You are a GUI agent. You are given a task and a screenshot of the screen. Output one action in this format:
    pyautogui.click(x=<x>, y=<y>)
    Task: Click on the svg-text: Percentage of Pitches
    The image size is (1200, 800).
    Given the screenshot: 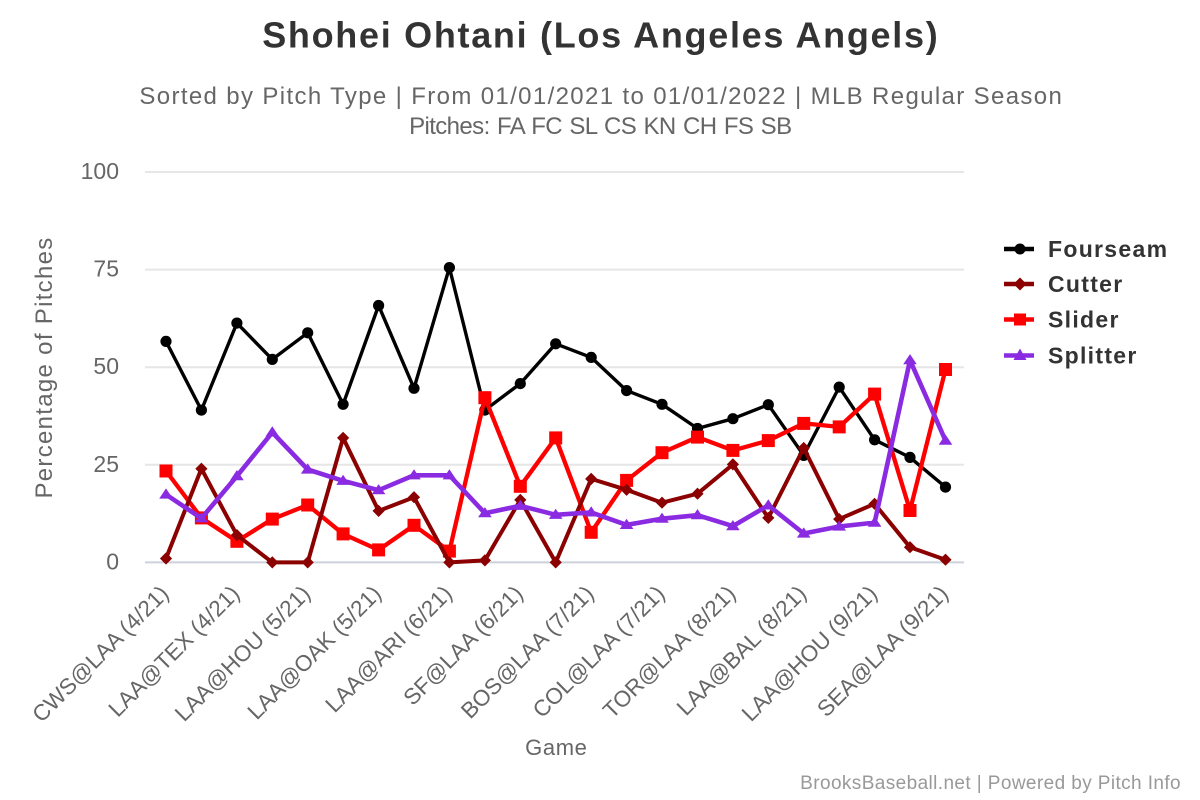 What is the action you would take?
    pyautogui.click(x=44, y=367)
    